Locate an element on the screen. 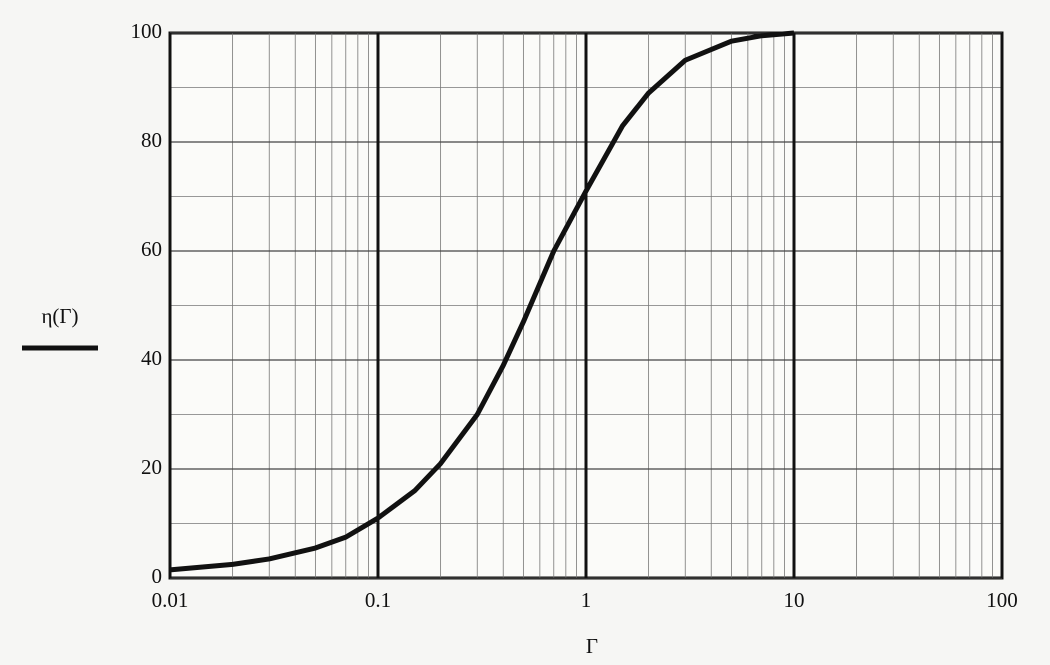 This screenshot has width=1050, height=665. x-tick-label: 1 is located at coordinates (586, 600).